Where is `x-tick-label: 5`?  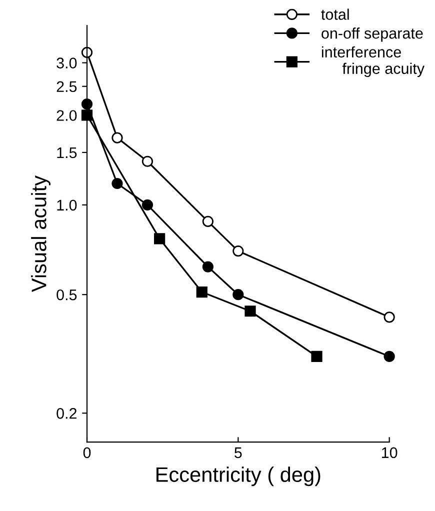 x-tick-label: 5 is located at coordinates (238, 452).